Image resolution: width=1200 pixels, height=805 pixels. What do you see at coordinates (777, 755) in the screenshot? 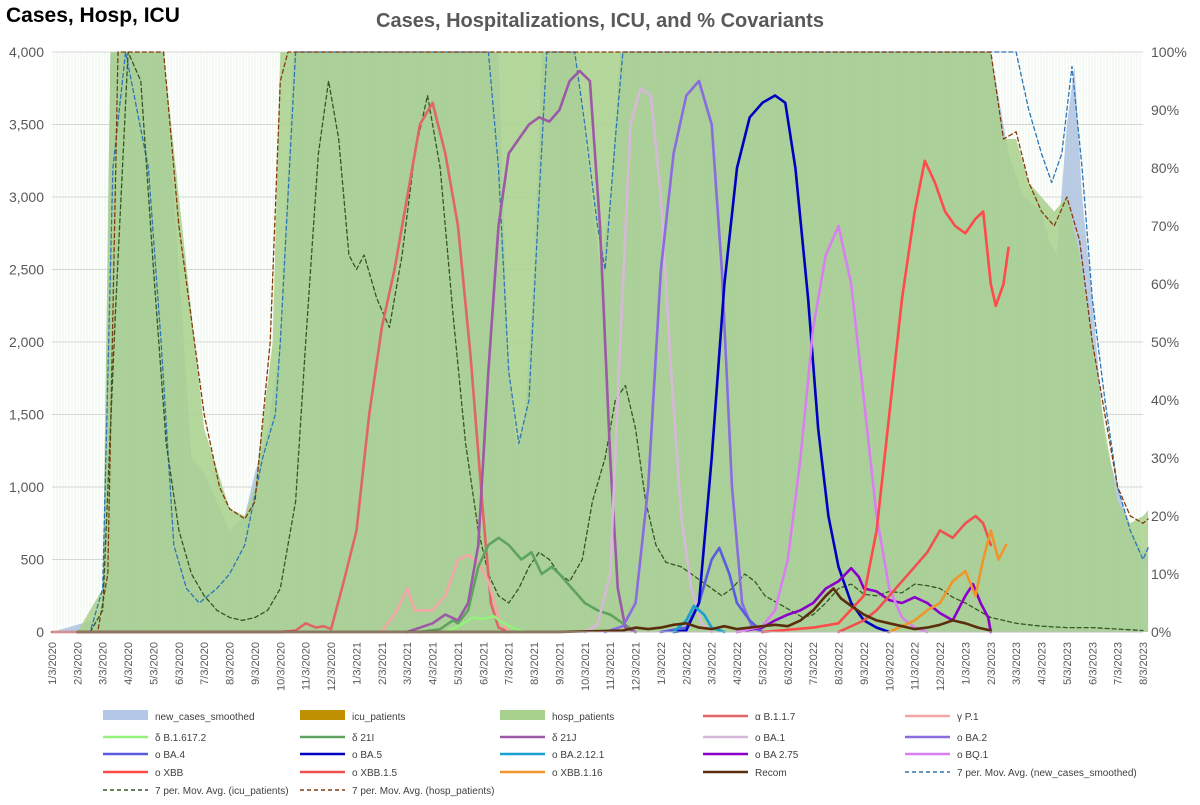
I see `legend-label: ο BA 2.75` at bounding box center [777, 755].